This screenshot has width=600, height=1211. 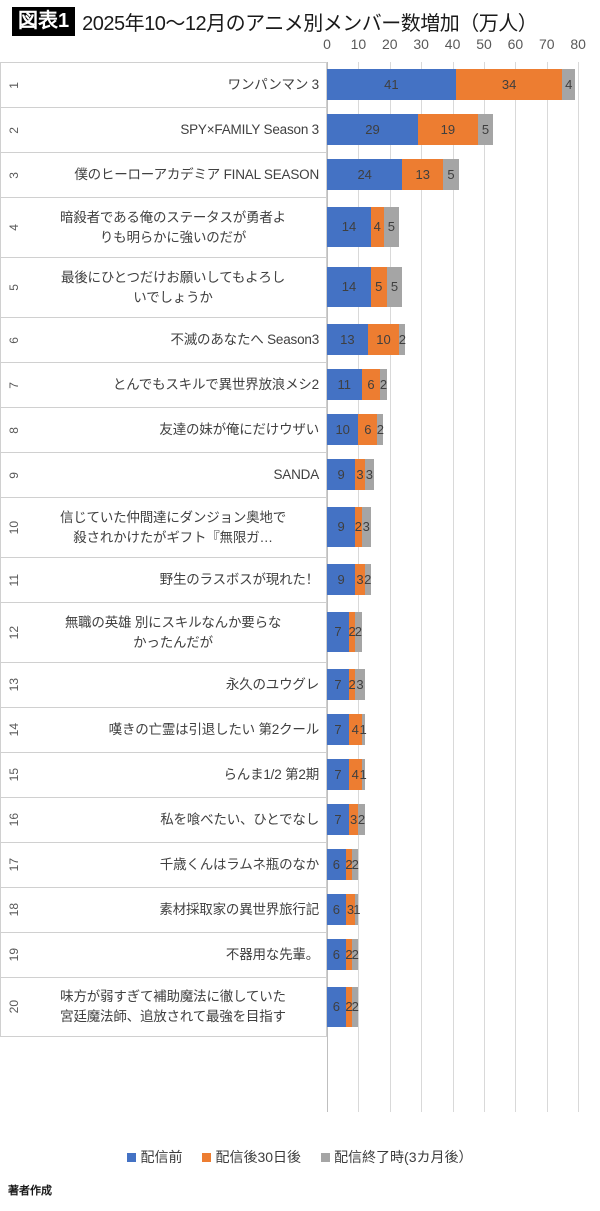 I want to click on chart-row: 20 味方が弱すぎて補助魔法に徹していた 宮廷魔法師、追放されて最強を目指す 6 2 2, so click(x=300, y=1007).